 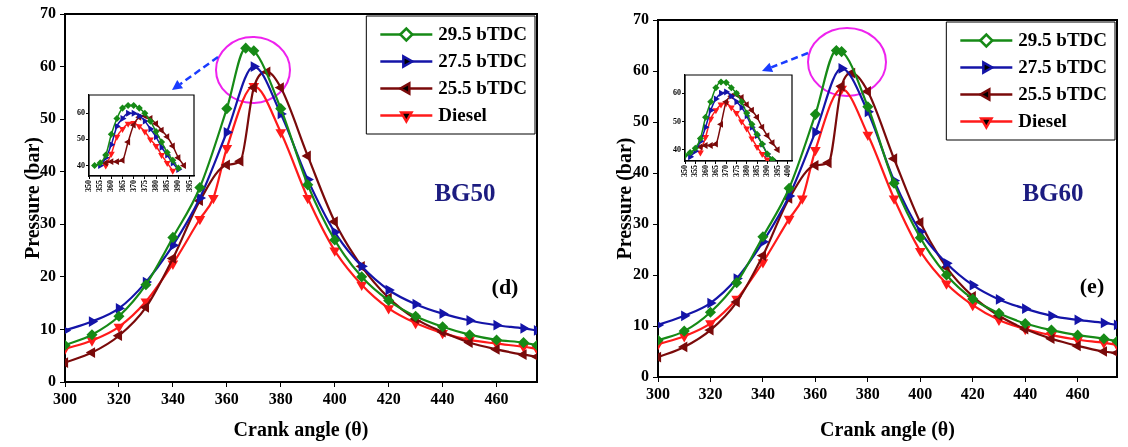 What do you see at coordinates (465, 193) in the screenshot?
I see `annotation: BG50` at bounding box center [465, 193].